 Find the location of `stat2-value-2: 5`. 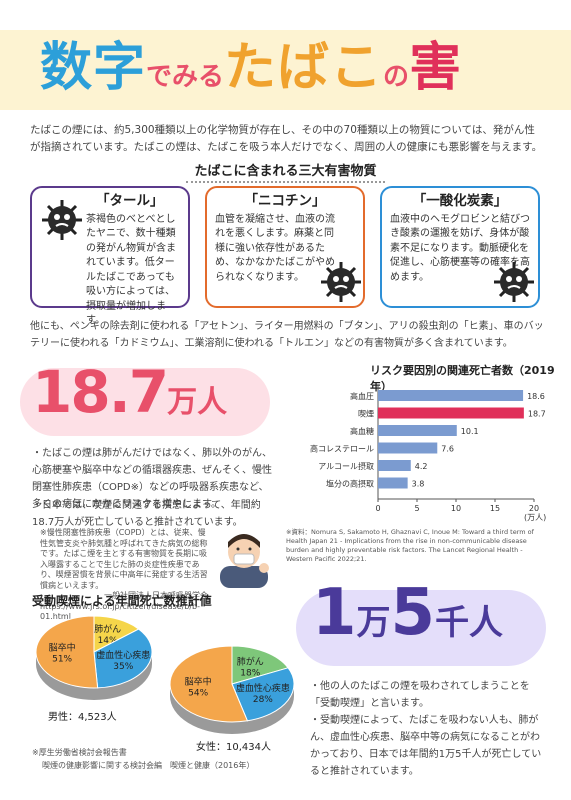

stat2-value-2: 5 is located at coordinates (413, 613).